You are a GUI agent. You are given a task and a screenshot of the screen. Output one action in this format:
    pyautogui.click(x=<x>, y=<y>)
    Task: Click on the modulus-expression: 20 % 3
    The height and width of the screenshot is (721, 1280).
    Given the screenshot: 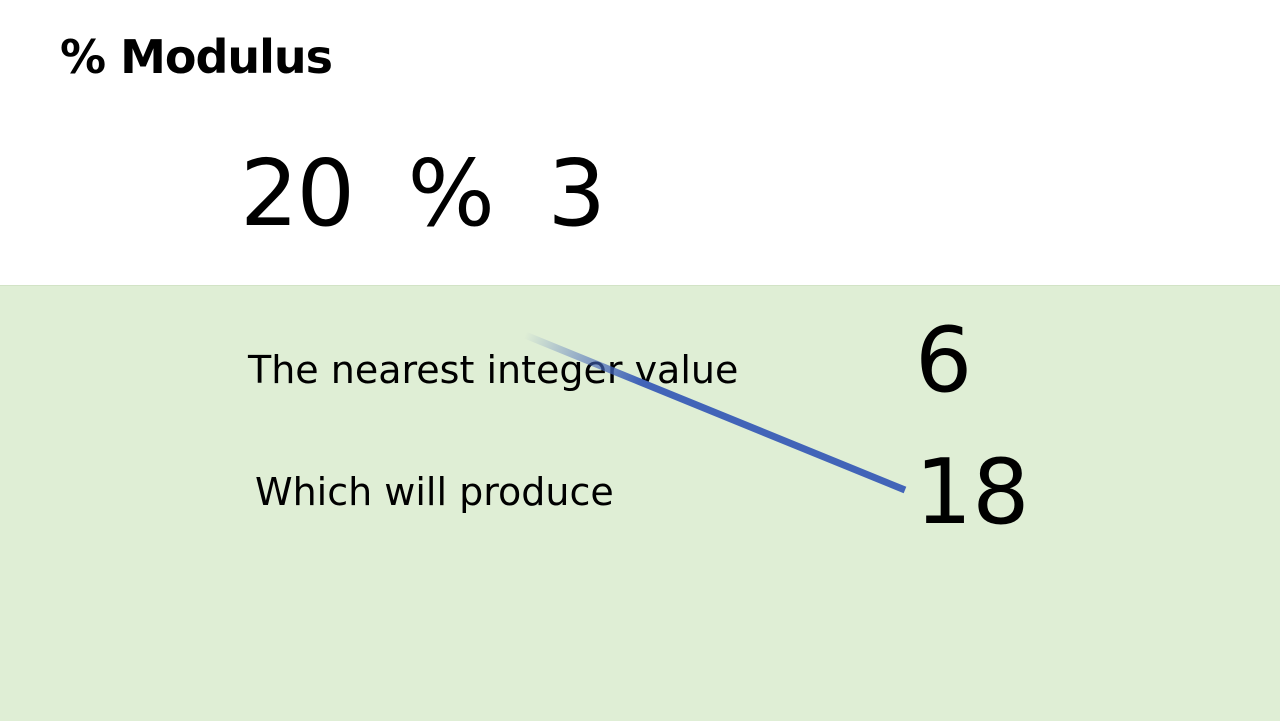 What is the action you would take?
    pyautogui.click(x=423, y=193)
    